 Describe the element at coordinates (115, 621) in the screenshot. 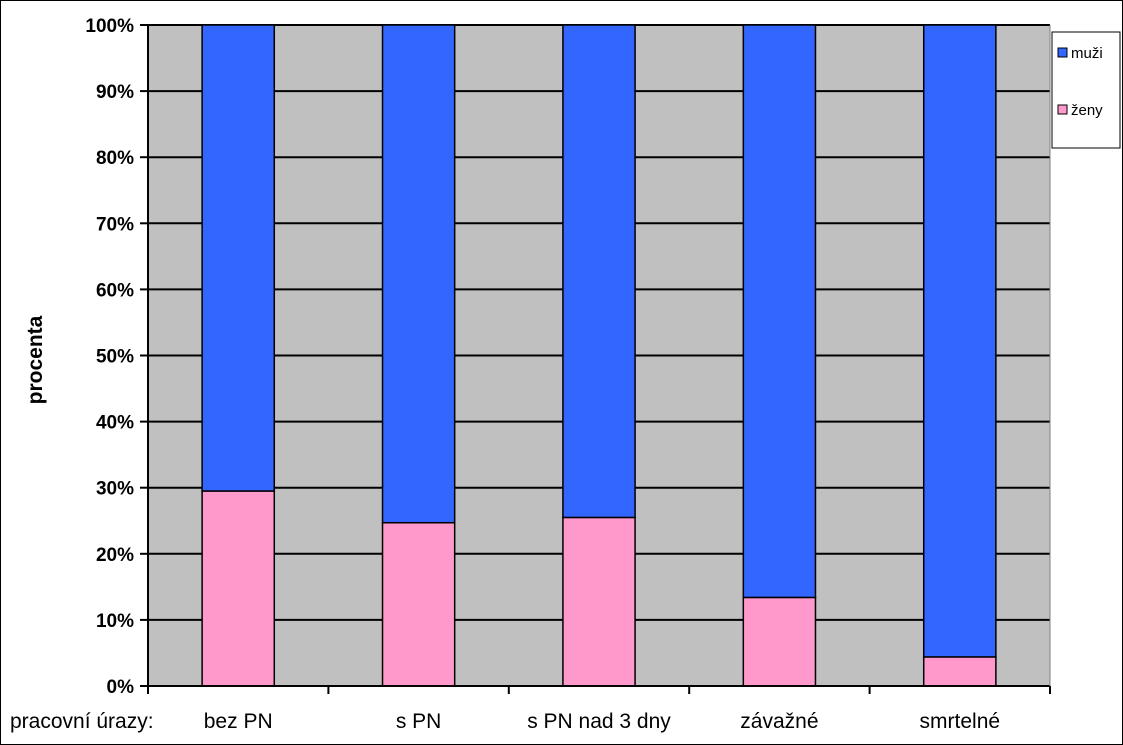

I see `y-tick-label: 10%` at that location.